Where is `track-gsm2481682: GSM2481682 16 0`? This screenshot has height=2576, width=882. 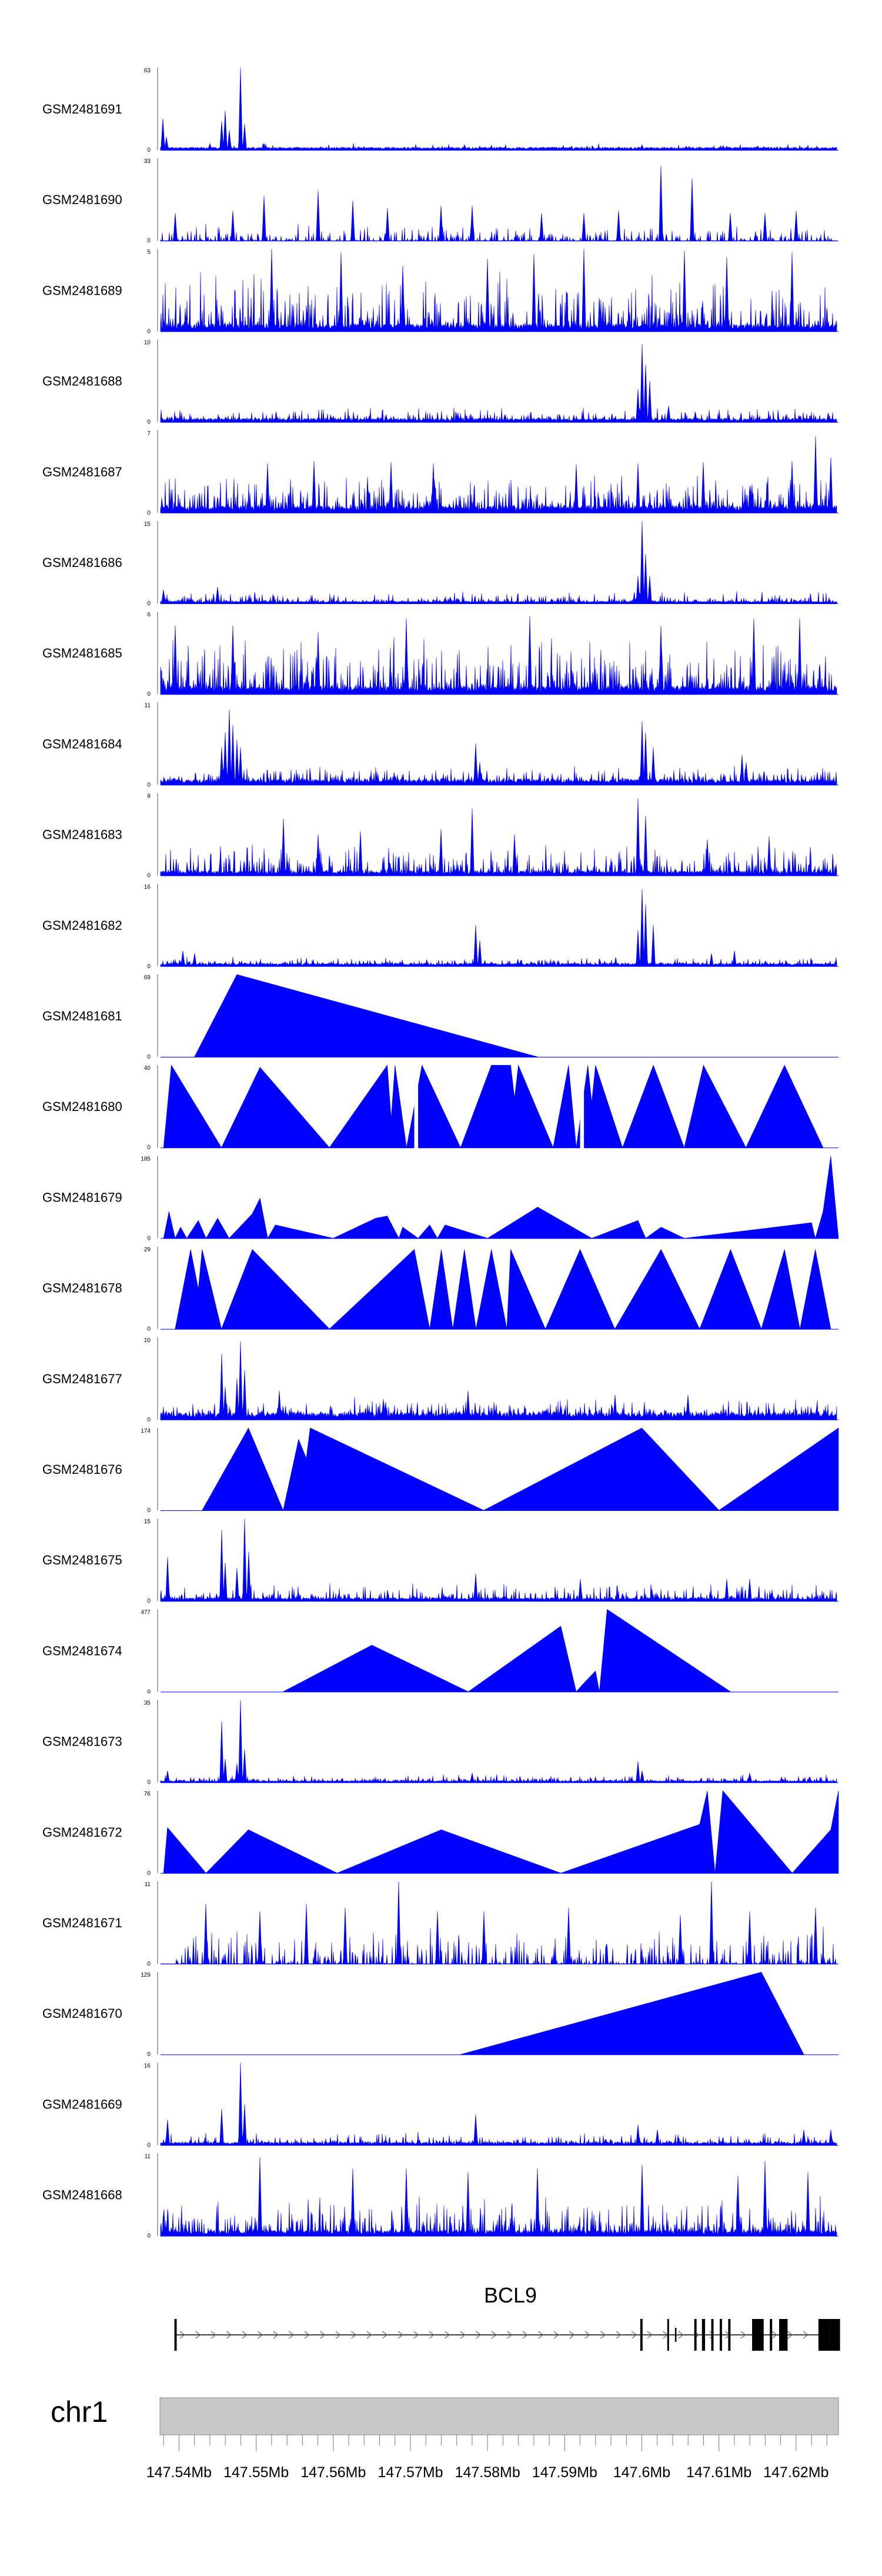
track-gsm2481682: GSM2481682 16 0 is located at coordinates (440, 926).